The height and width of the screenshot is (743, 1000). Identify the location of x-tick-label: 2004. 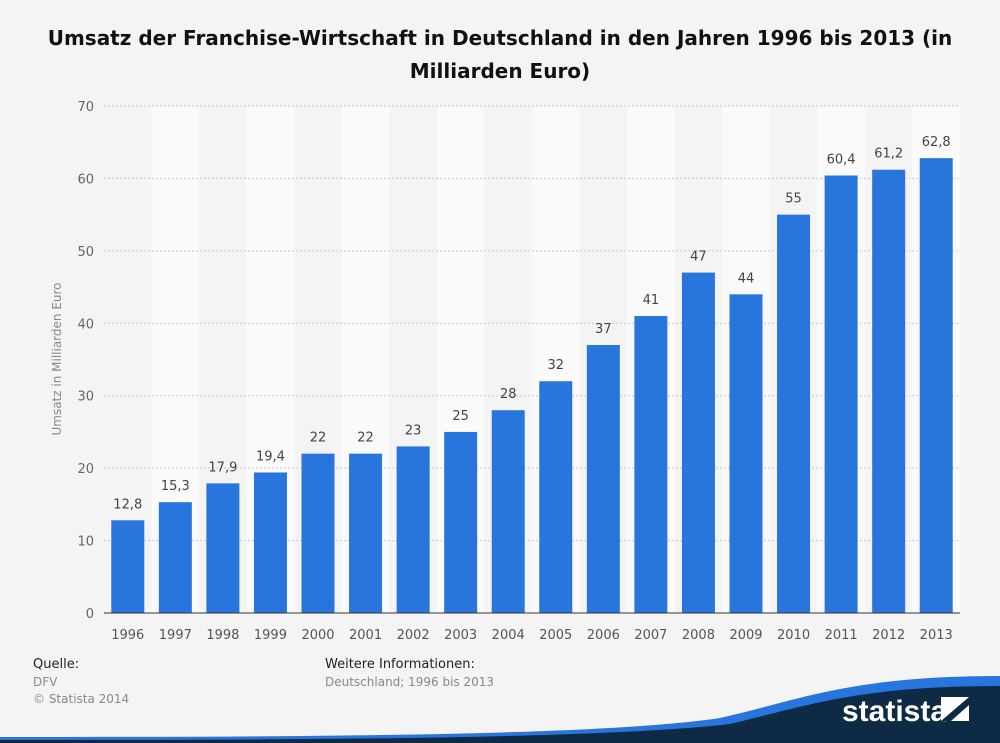
(508, 635).